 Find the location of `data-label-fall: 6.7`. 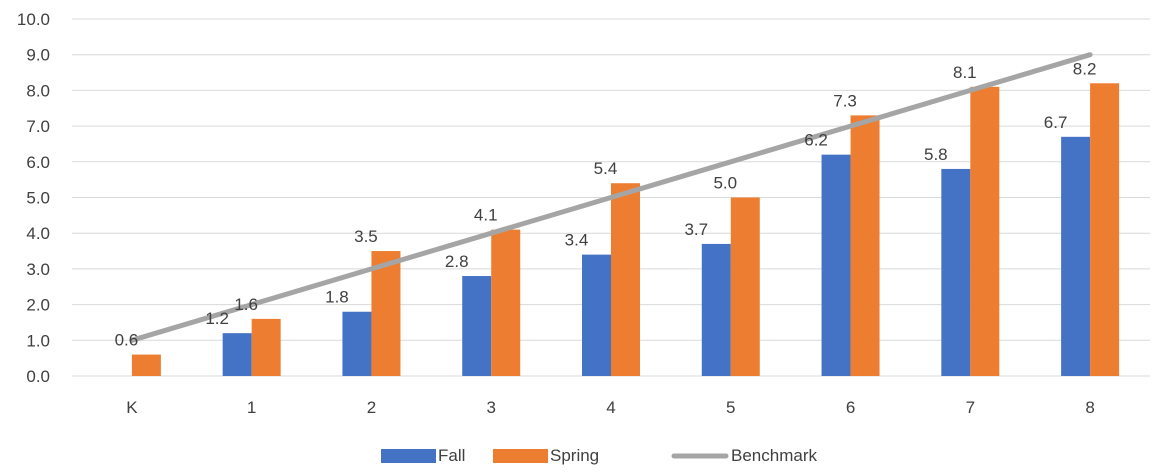

data-label-fall: 6.7 is located at coordinates (1056, 122).